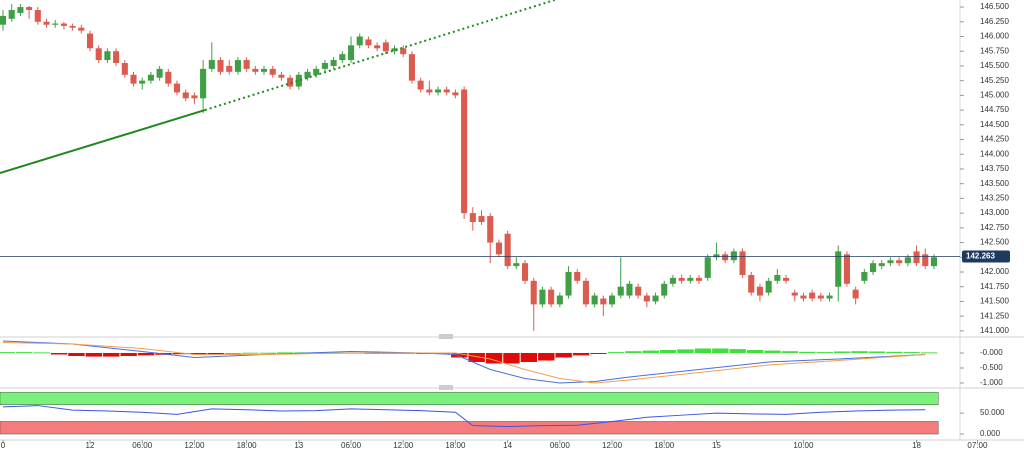 The width and height of the screenshot is (1024, 452). What do you see at coordinates (994, 6) in the screenshot?
I see `y-tick-label: 146.500` at bounding box center [994, 6].